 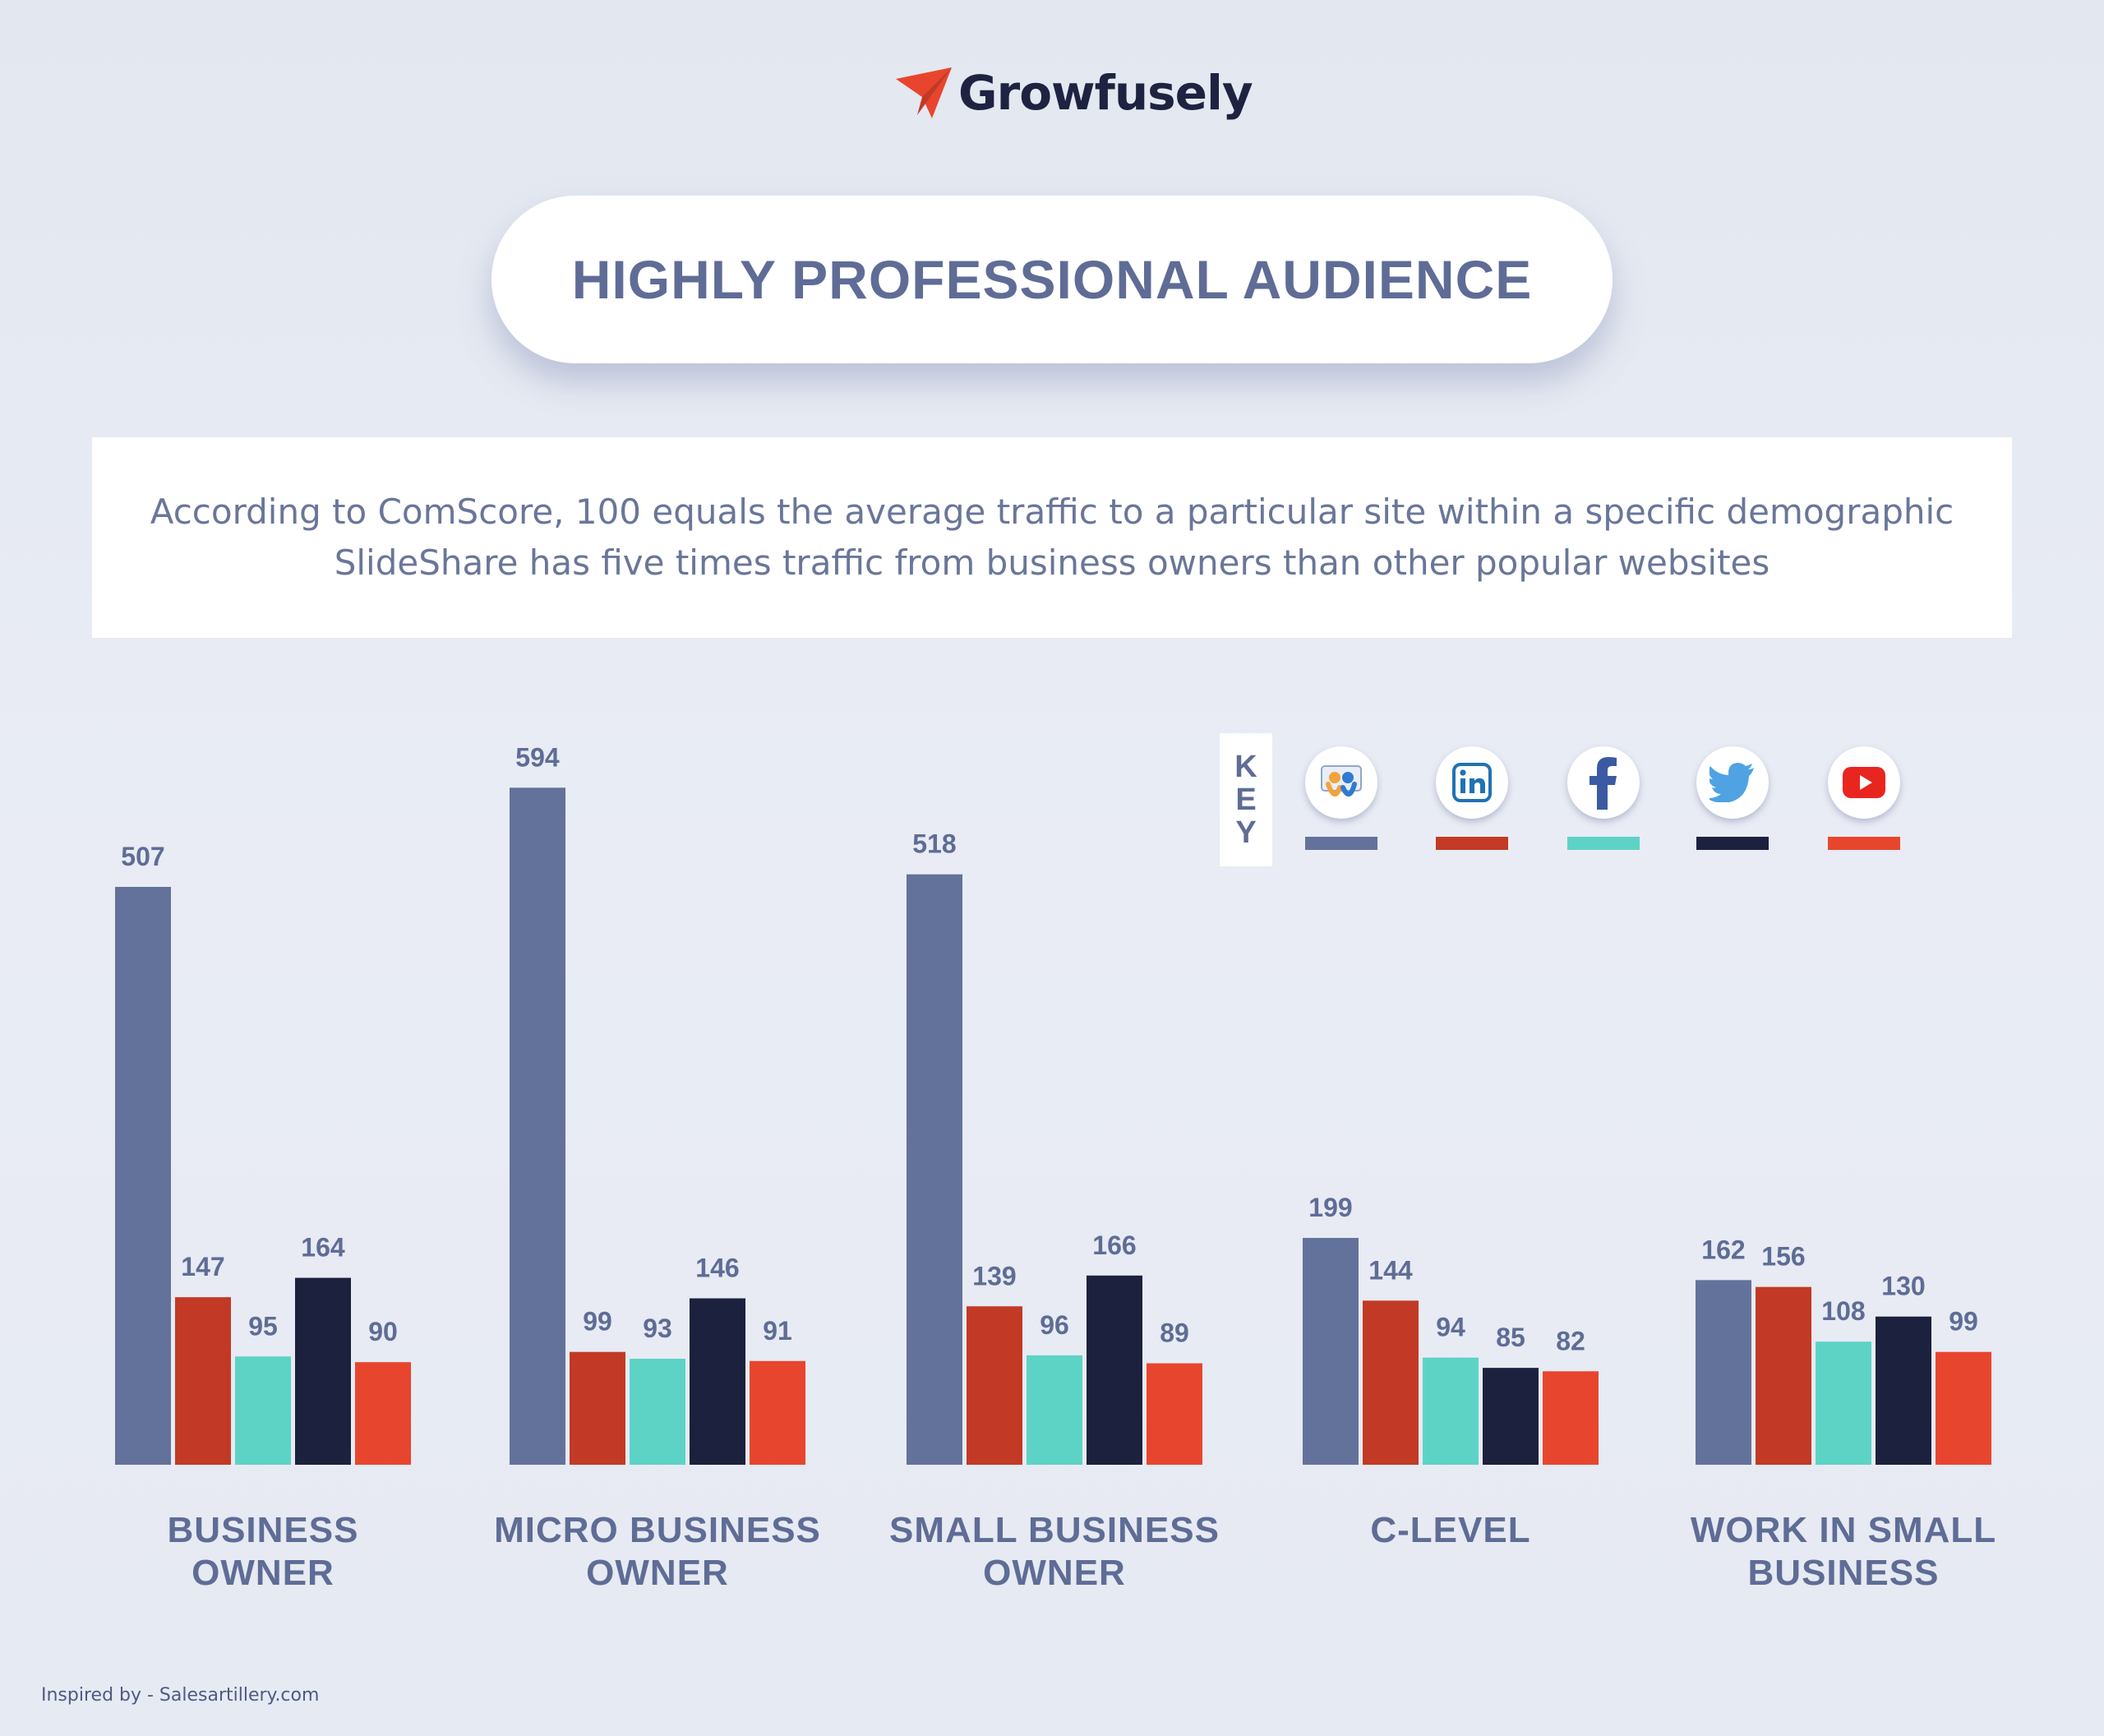 I want to click on facebook-icon, so click(x=1603, y=782).